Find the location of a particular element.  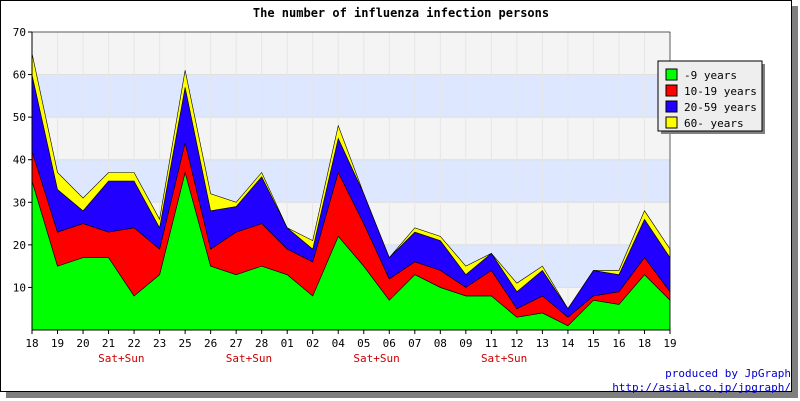

legend-label: -9 years is located at coordinates (710, 75).